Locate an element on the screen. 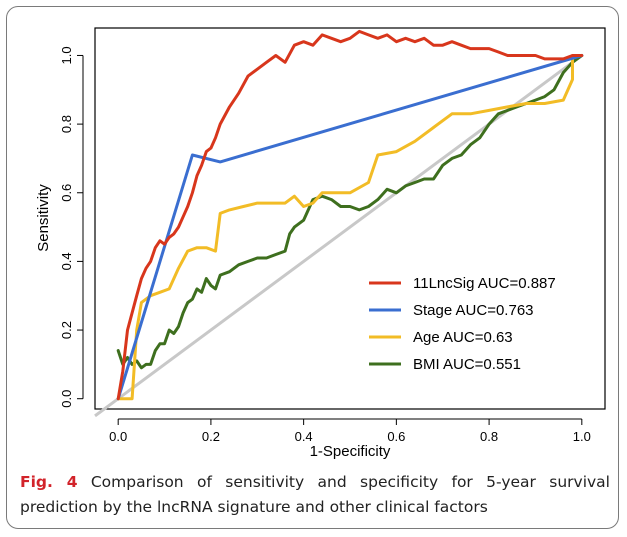 The height and width of the screenshot is (537, 627). y-tick-label: 0.8 is located at coordinates (66, 124).